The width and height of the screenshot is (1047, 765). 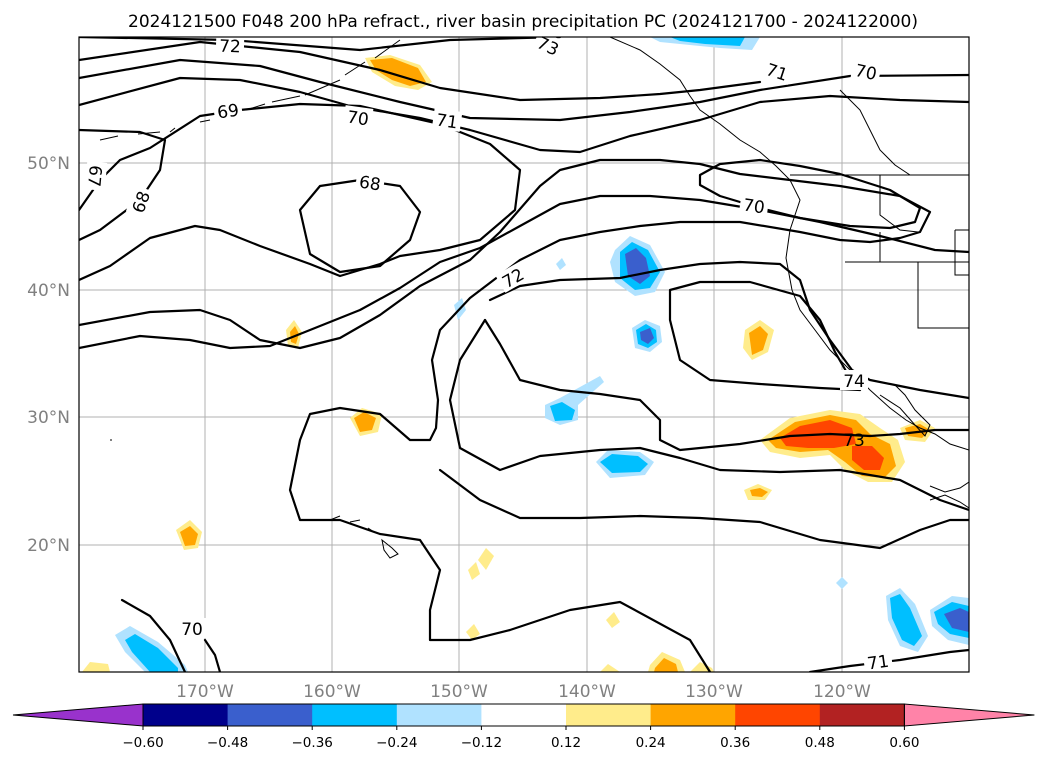 What do you see at coordinates (205, 692) in the screenshot?
I see `lon-label: 170°W` at bounding box center [205, 692].